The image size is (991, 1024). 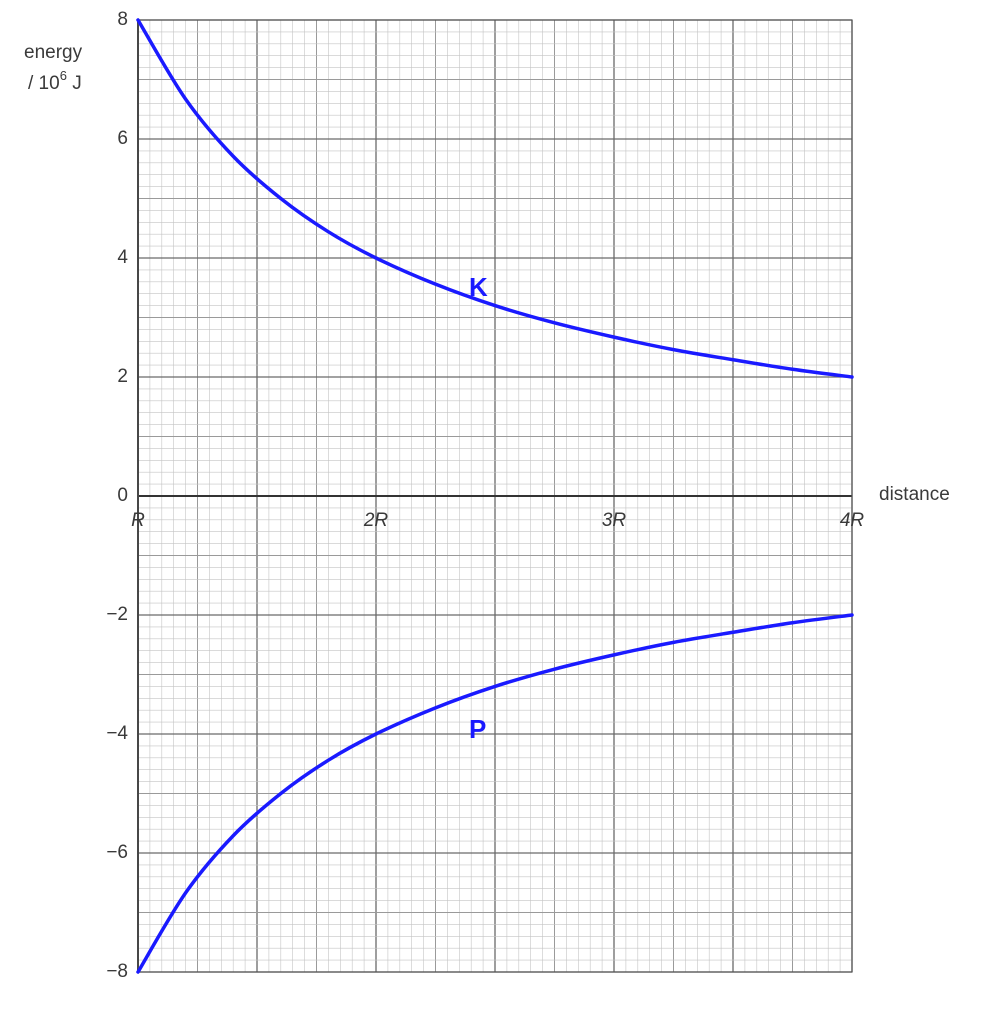 I want to click on y-tick-label: −4, so click(x=117, y=733).